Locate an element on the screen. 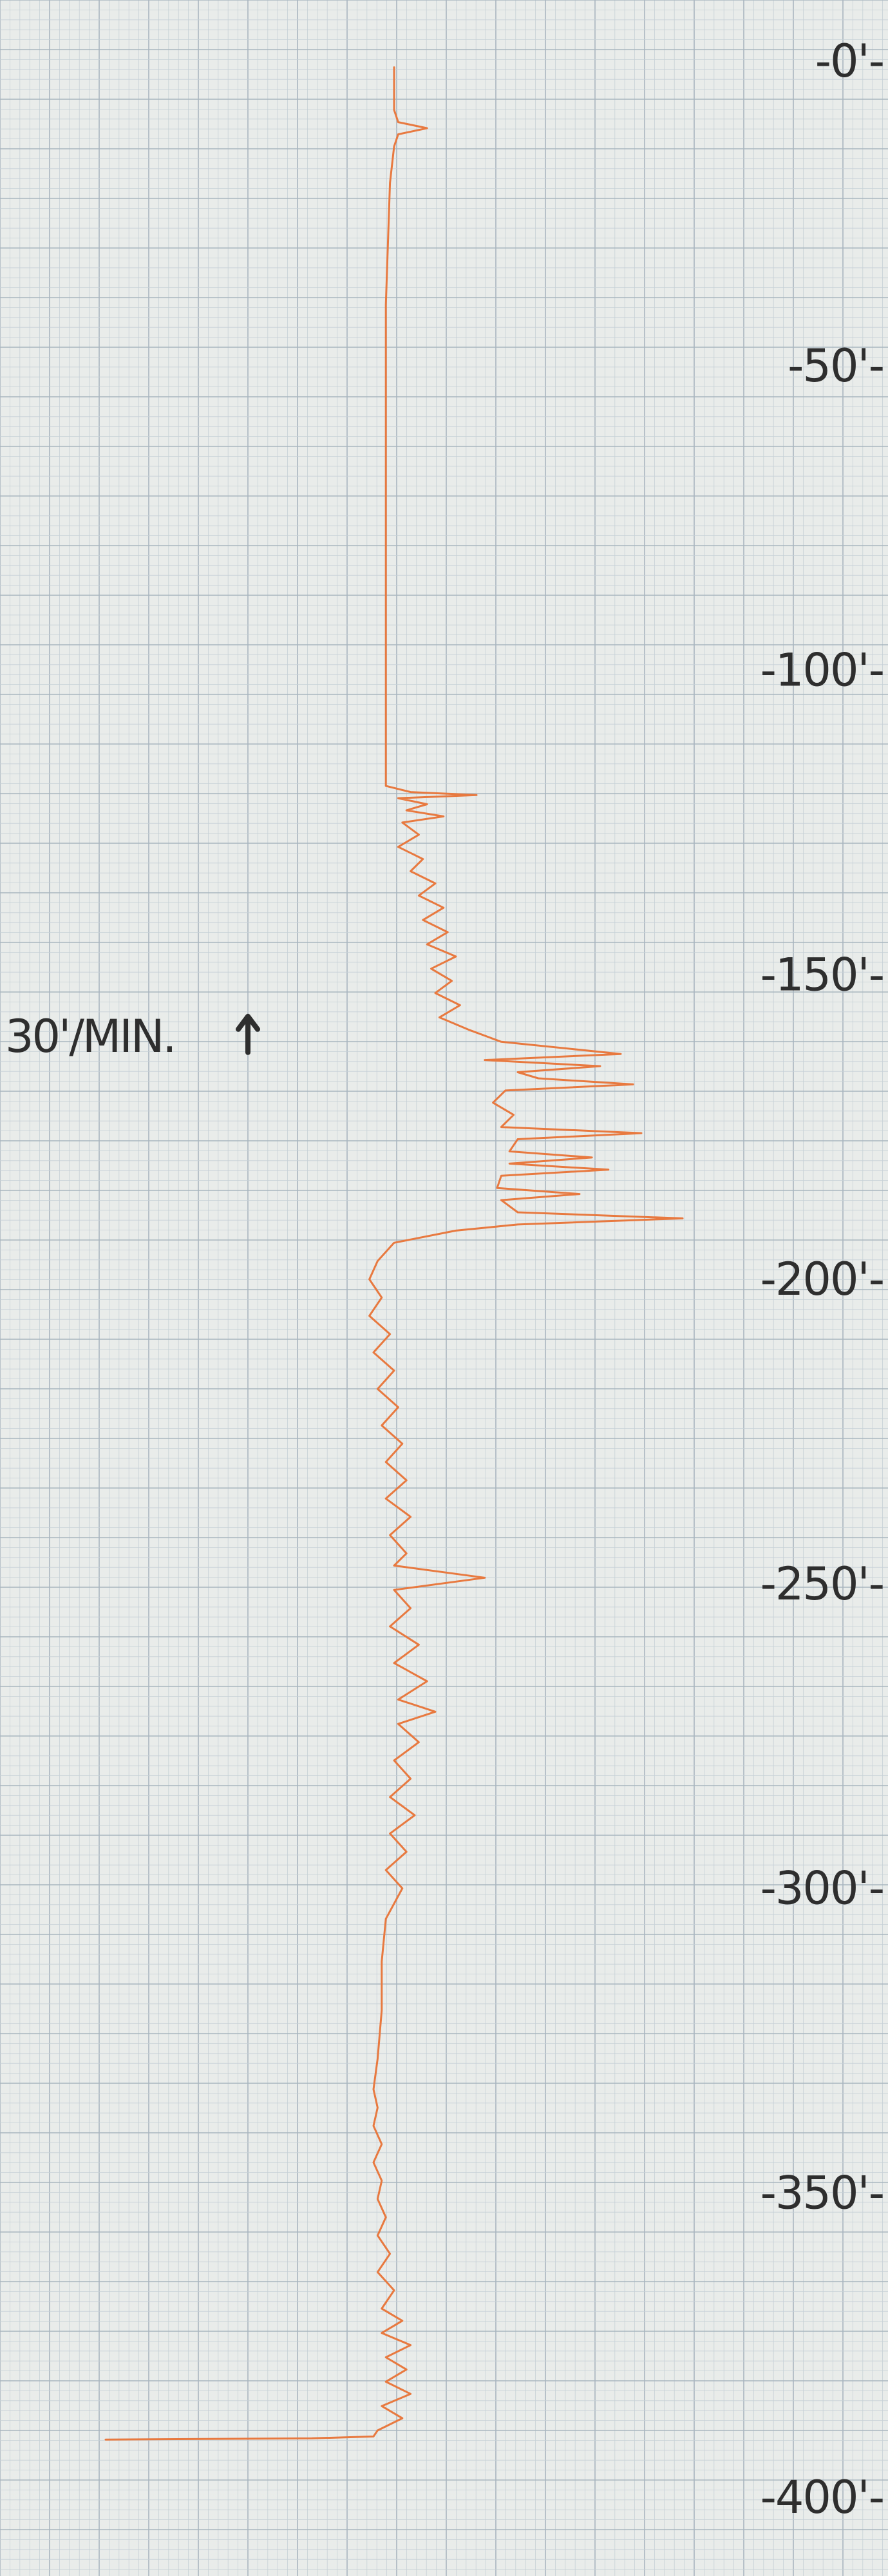  depth-tick-label: -400'- is located at coordinates (821, 2497).